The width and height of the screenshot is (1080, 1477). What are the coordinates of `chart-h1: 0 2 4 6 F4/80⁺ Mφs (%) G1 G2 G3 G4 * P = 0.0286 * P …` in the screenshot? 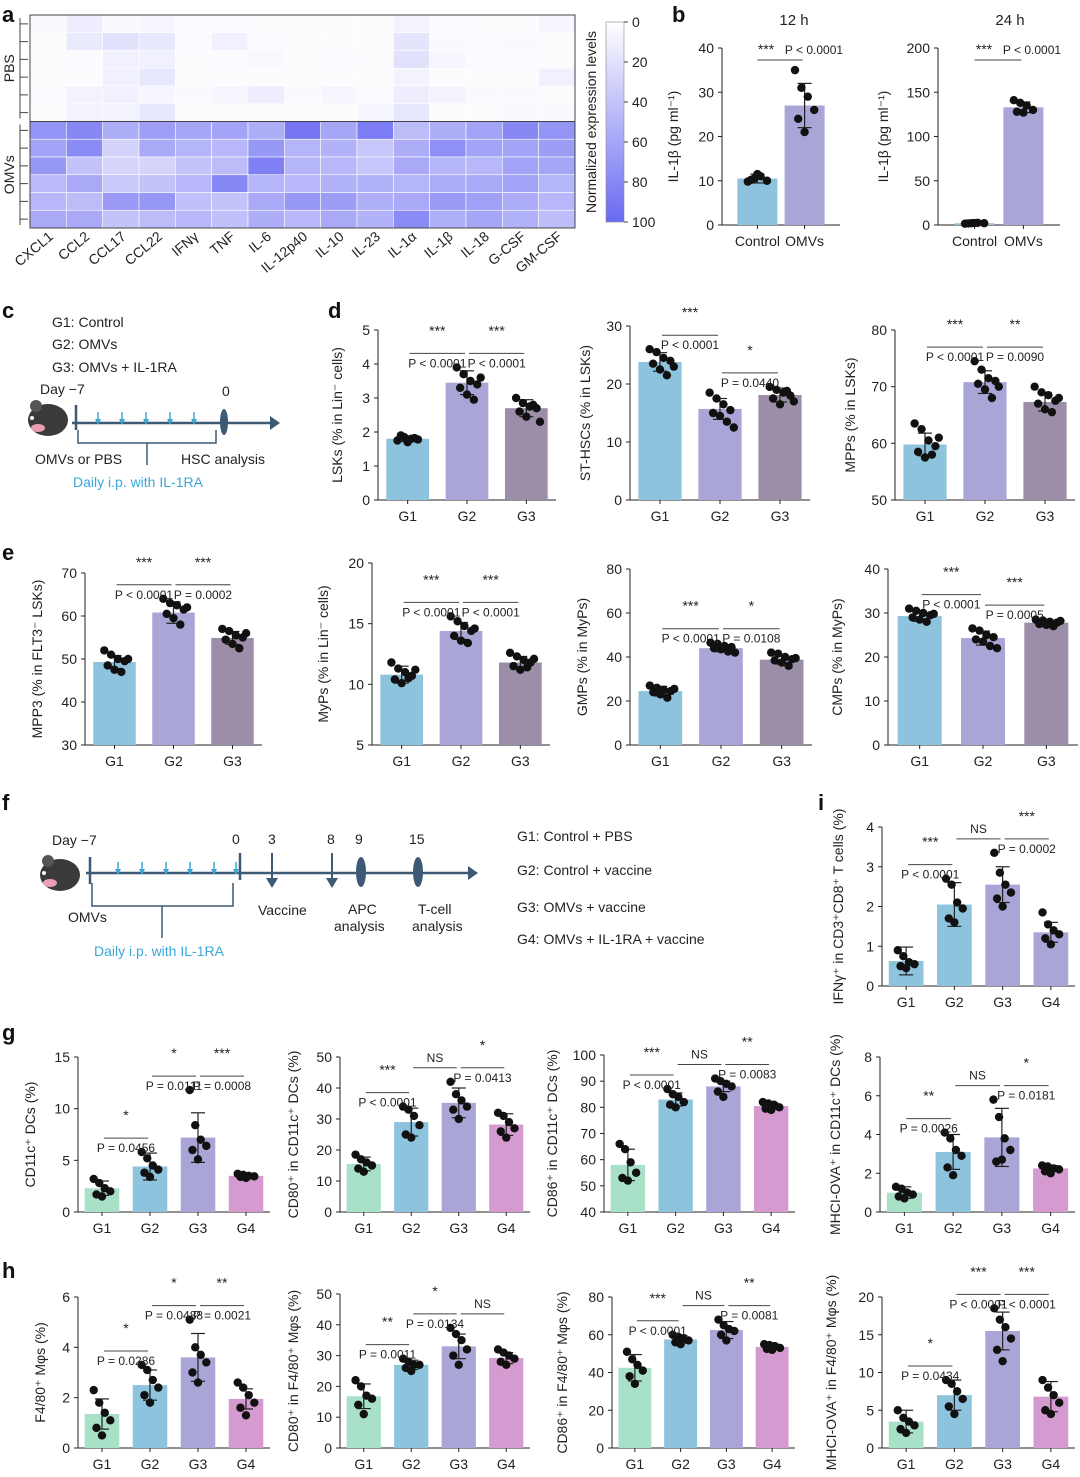 It's located at (151, 1373).